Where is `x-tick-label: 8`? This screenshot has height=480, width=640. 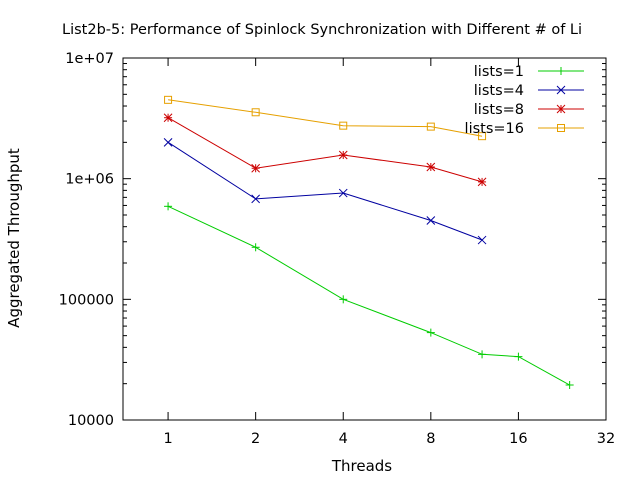 x-tick-label: 8 is located at coordinates (430, 439).